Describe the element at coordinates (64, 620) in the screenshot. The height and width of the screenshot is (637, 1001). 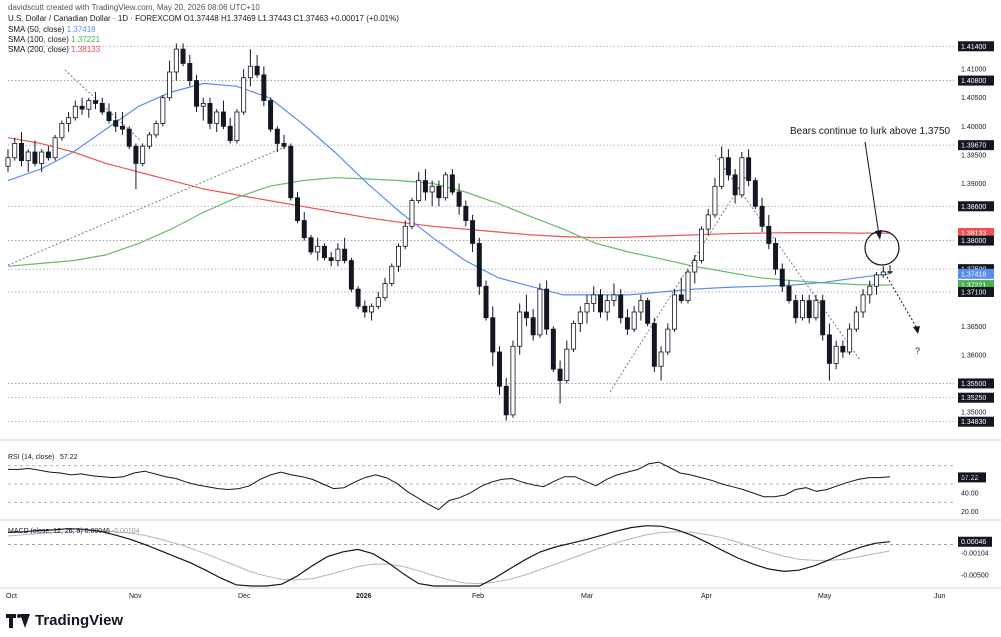
I see `tradingview-logo: TradingView` at that location.